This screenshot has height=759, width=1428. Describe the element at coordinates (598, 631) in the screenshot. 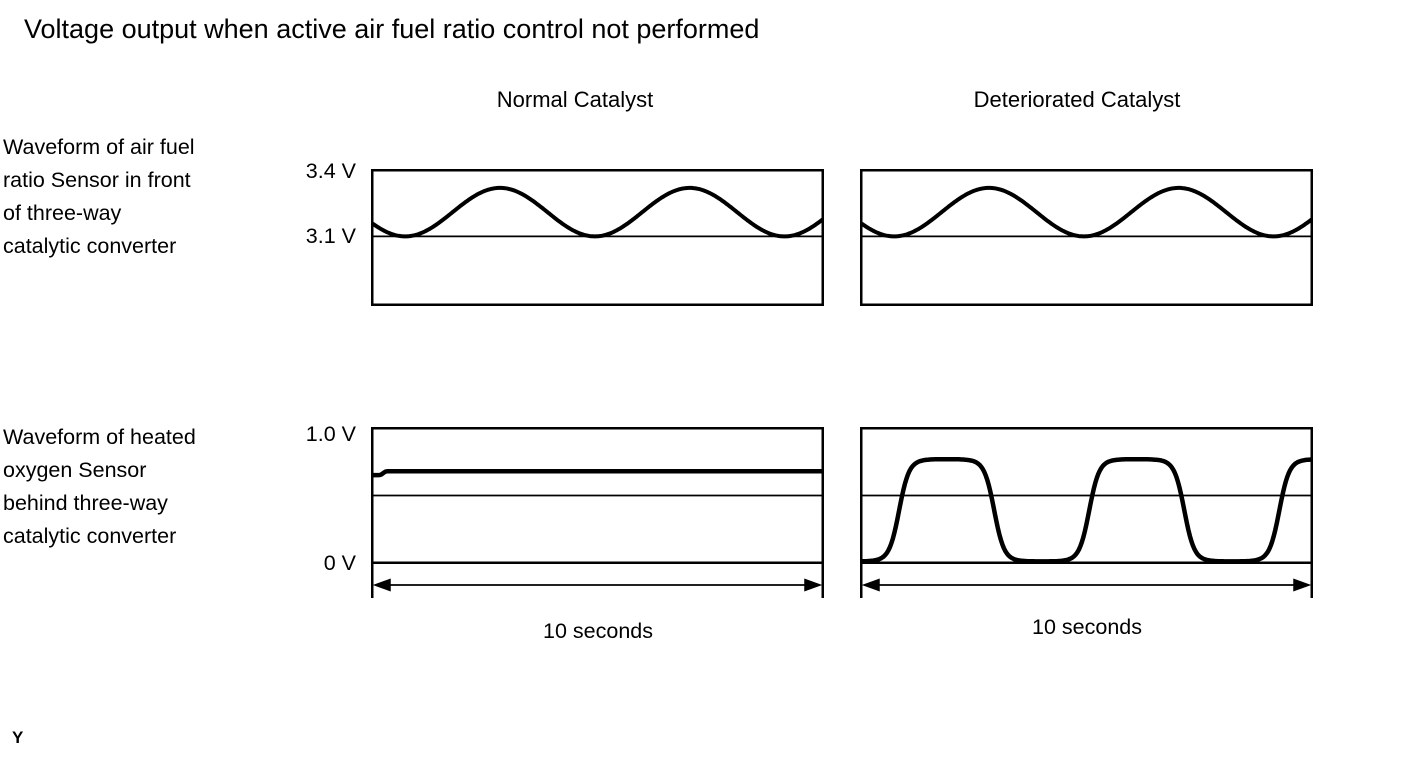

I see `time-span-label-normal: 10 seconds` at that location.